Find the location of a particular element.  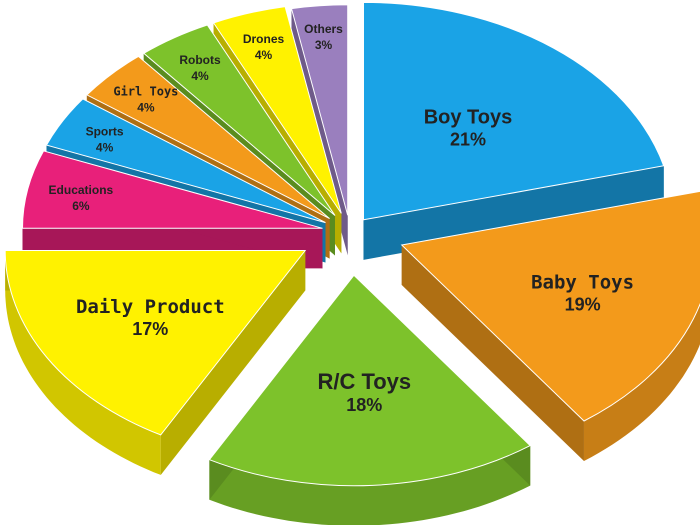

slice-label-r-c-toys: R/C Toys is located at coordinates (364, 381).